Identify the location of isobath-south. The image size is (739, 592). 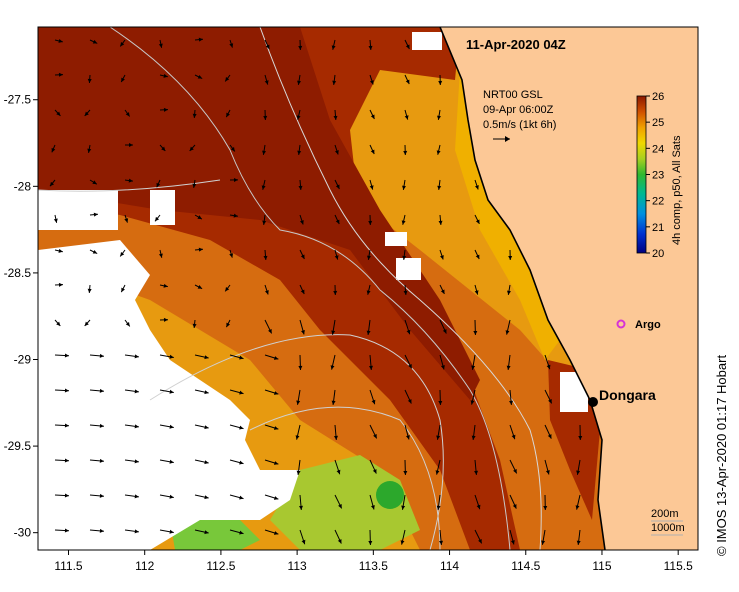
(296, 442).